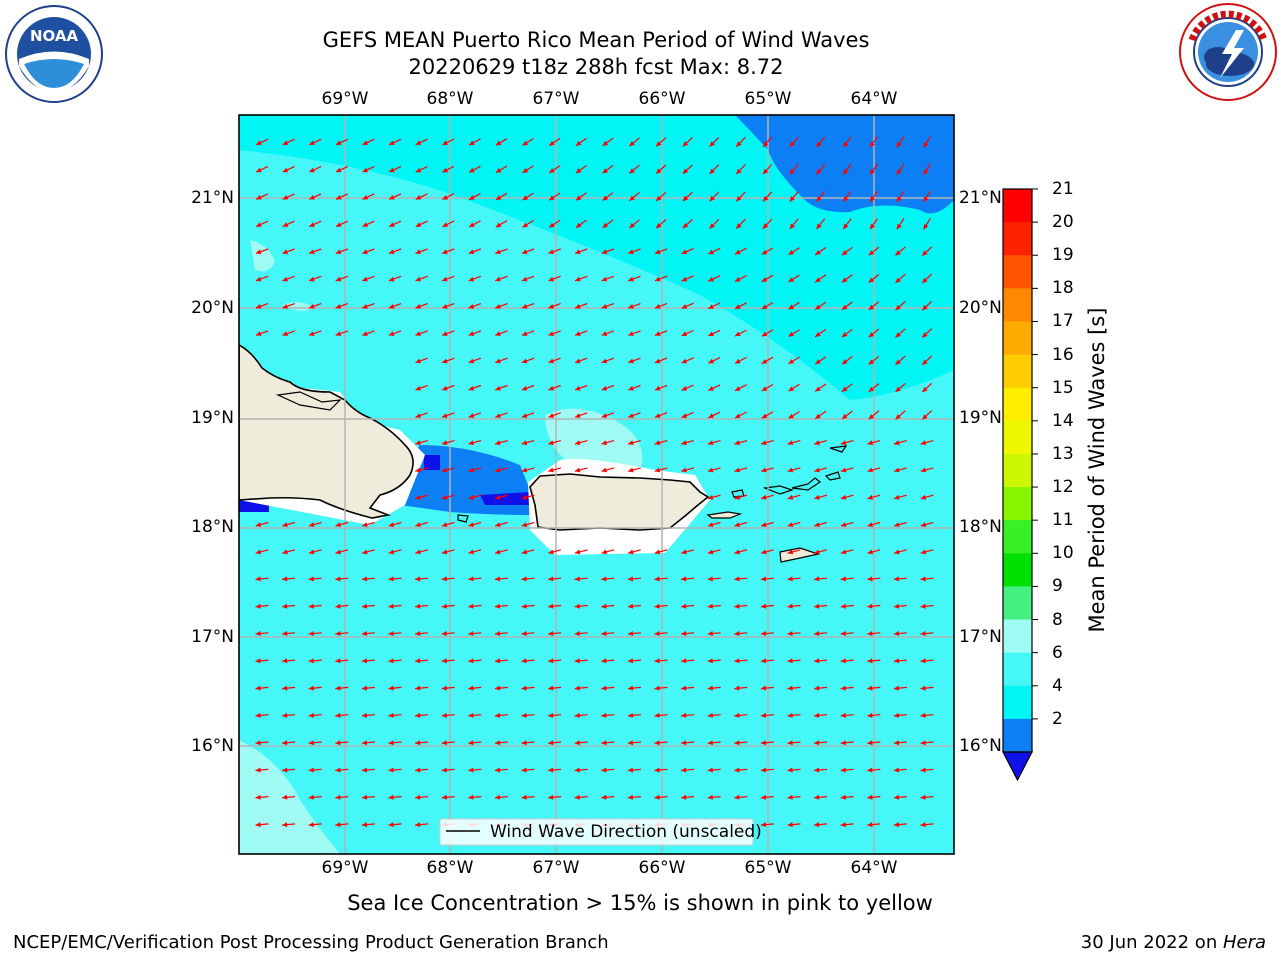  What do you see at coordinates (556, 868) in the screenshot?
I see `lon-bottom-67: 67°W` at bounding box center [556, 868].